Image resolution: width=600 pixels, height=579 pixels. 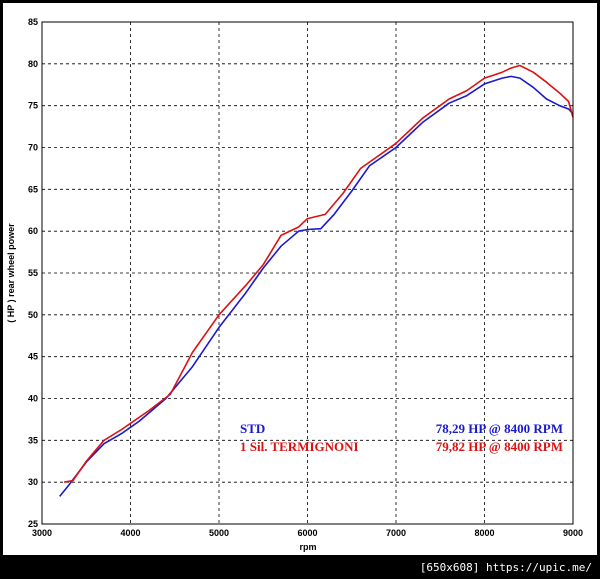 I want to click on y-tick-label: 35, so click(x=33, y=440).